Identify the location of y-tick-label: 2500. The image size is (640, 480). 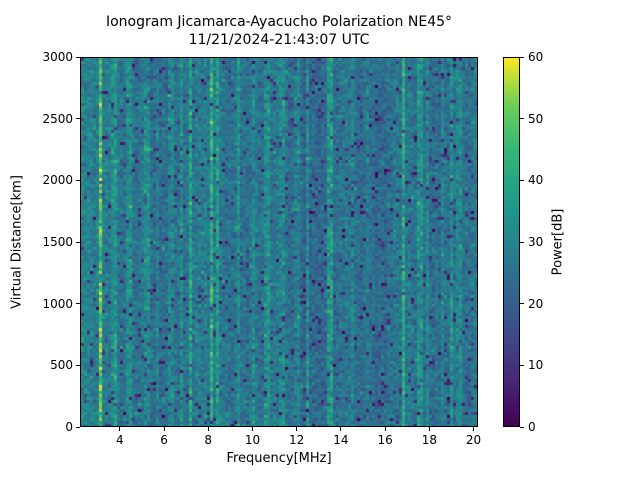
(57, 118).